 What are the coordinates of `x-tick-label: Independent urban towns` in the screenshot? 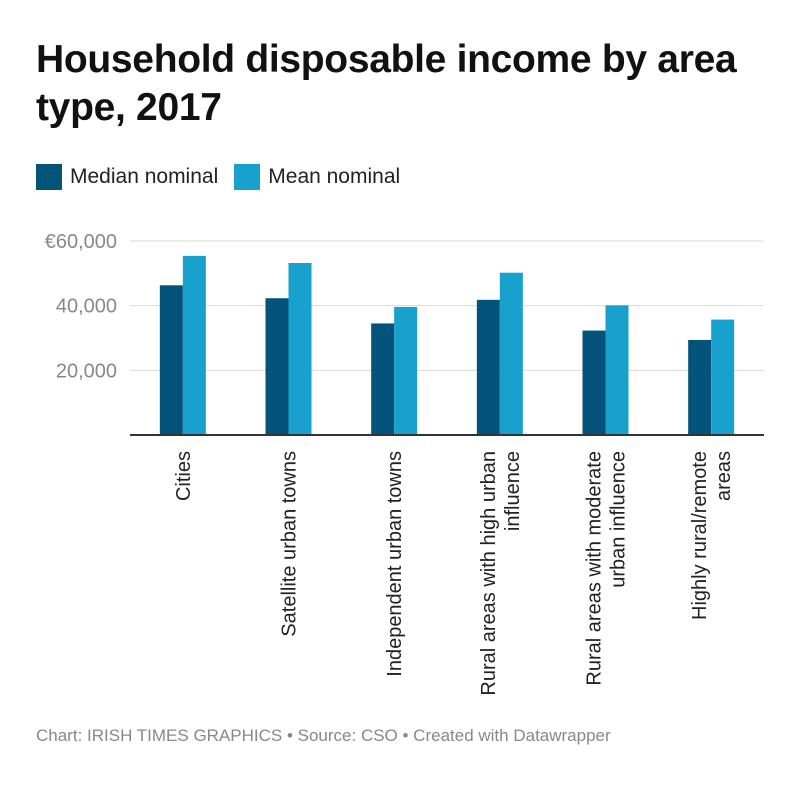 It's located at (395, 564).